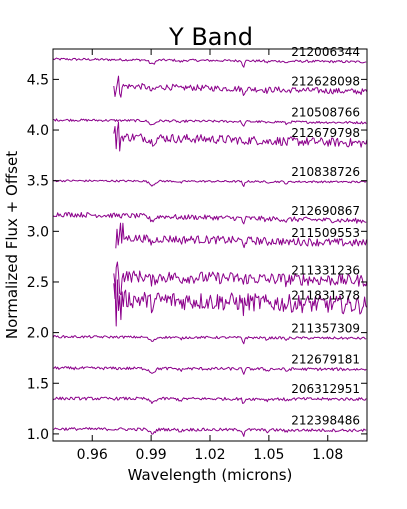 The width and height of the screenshot is (407, 509). What do you see at coordinates (325, 389) in the screenshot?
I see `series-label: 206312951` at bounding box center [325, 389].